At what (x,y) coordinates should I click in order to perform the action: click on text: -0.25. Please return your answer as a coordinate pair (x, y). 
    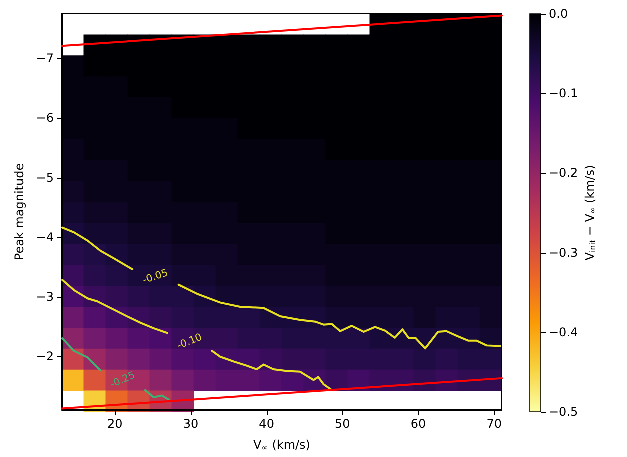
    Looking at the image, I should click on (123, 380).